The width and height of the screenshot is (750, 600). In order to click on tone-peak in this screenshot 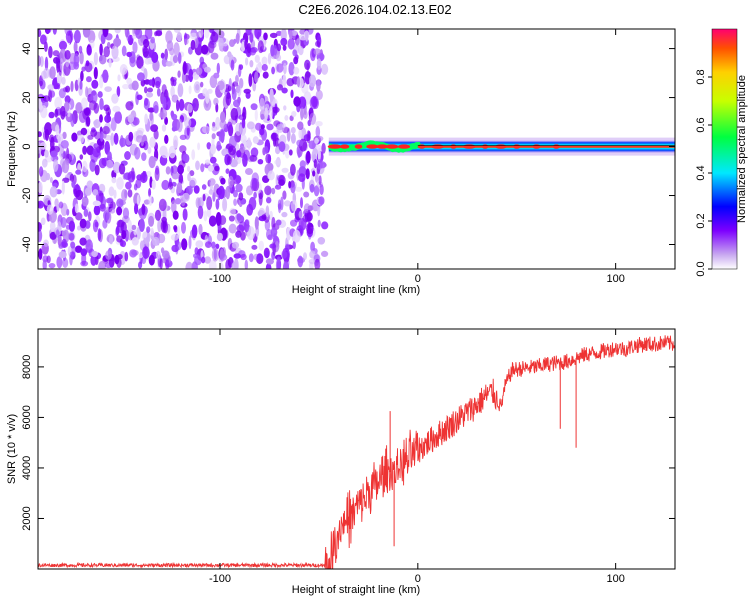, I will do `click(358, 146)`.